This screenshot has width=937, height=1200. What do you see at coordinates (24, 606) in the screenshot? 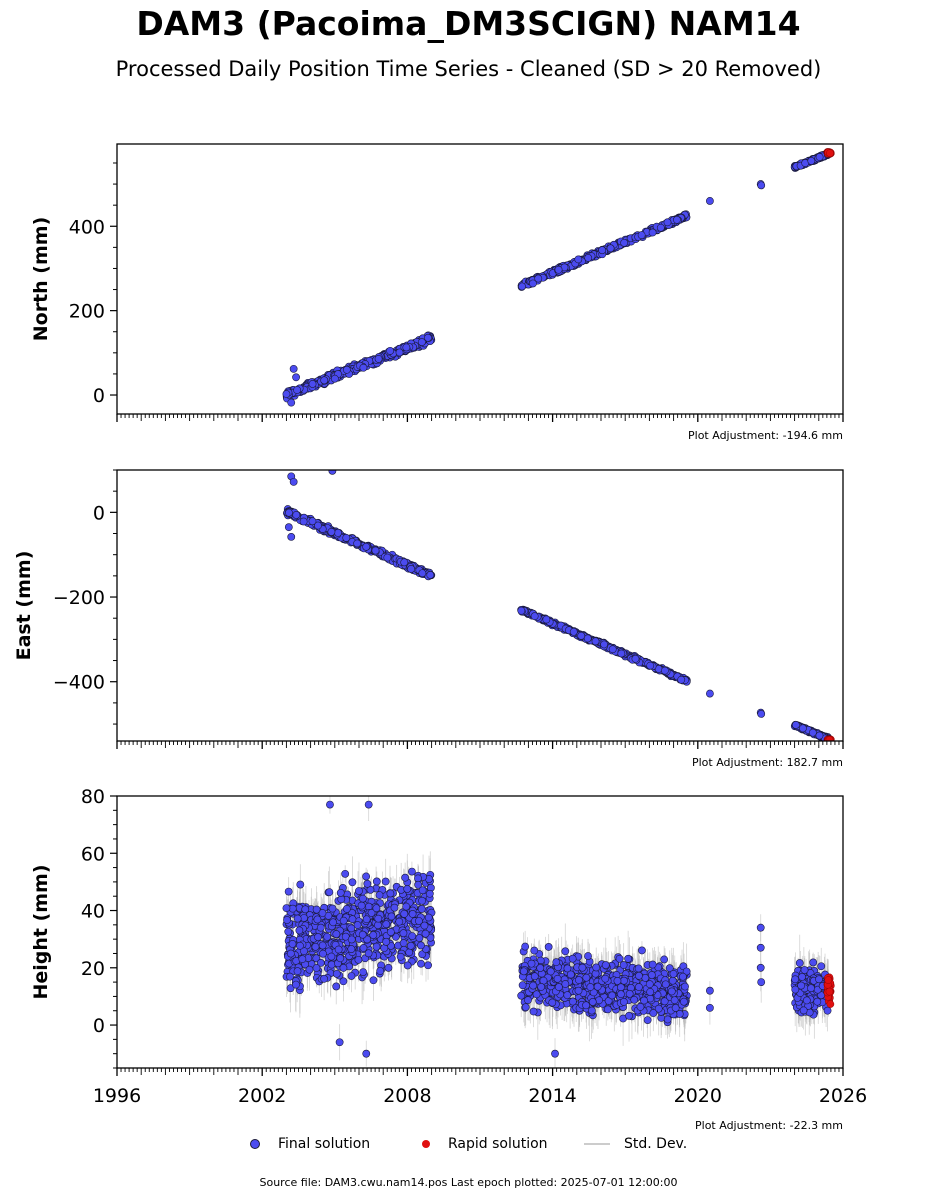
I see `y-axis-label: East (mm)` at bounding box center [24, 606].